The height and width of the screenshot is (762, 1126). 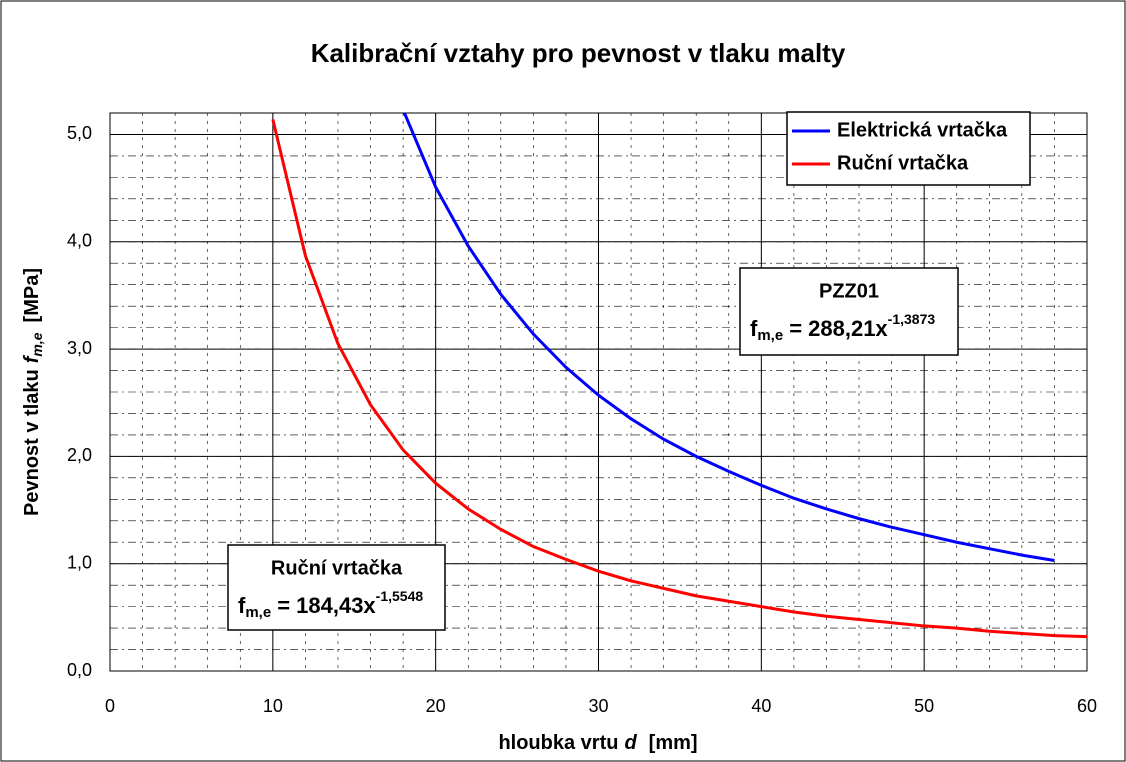 I want to click on x-axis-label: hloubka vrtu d [mm], so click(x=597, y=743).